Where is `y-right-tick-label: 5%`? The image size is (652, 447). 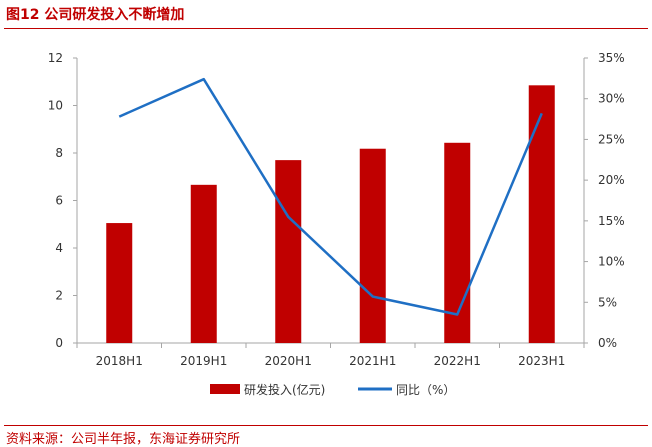 y-right-tick-label: 5% is located at coordinates (607, 302).